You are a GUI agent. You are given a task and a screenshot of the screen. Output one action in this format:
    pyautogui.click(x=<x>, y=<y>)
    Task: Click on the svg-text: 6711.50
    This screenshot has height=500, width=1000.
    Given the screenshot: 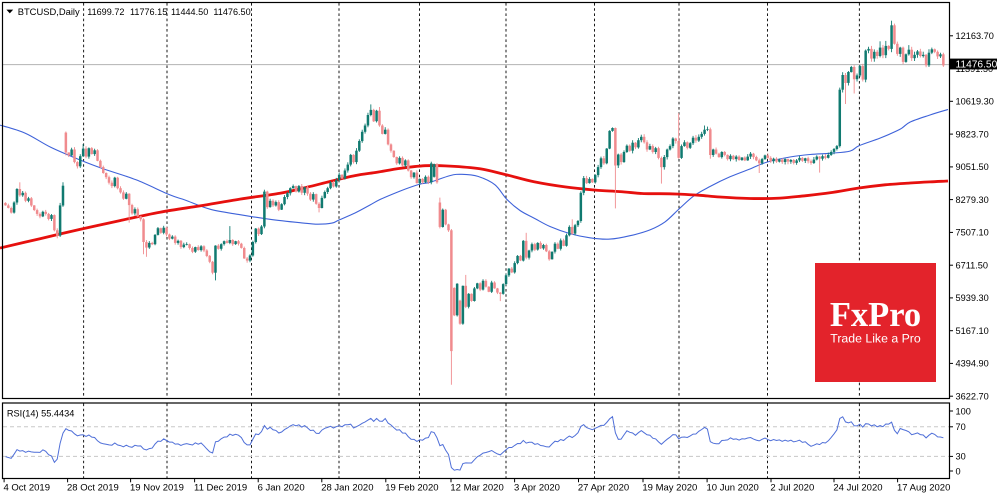 What is the action you would take?
    pyautogui.click(x=972, y=266)
    